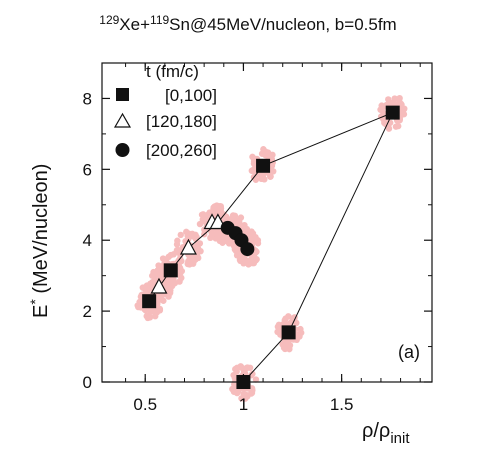 This screenshot has width=499, height=474. I want to click on legend-marker-triangle, so click(122, 120).